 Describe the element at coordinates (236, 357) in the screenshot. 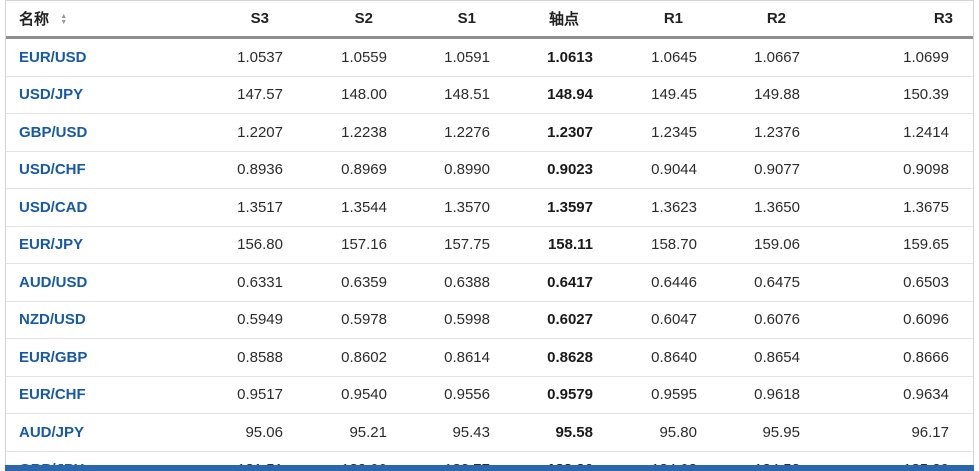

I see `s3-cell: 0.8588` at that location.